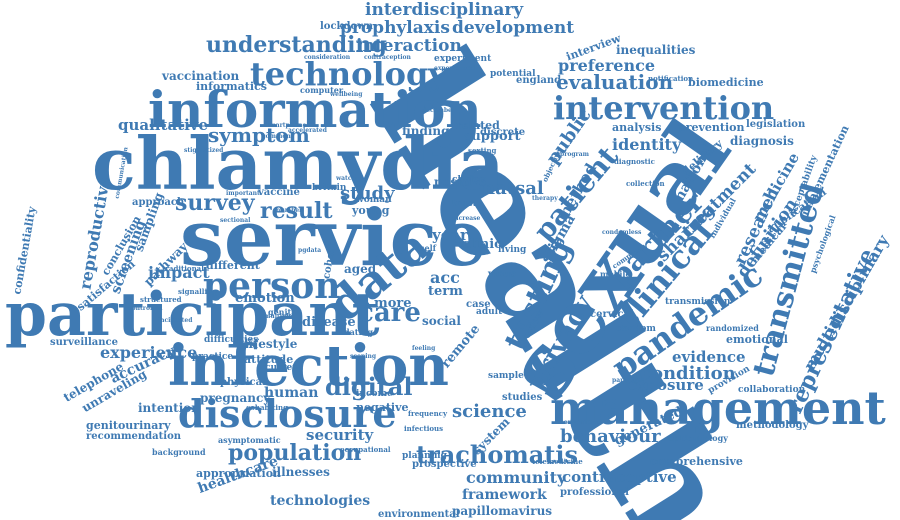 Image resolution: width=900 pixels, height=520 pixels. Describe the element at coordinates (463, 59) in the screenshot. I see `cloud-word: experiment` at that location.